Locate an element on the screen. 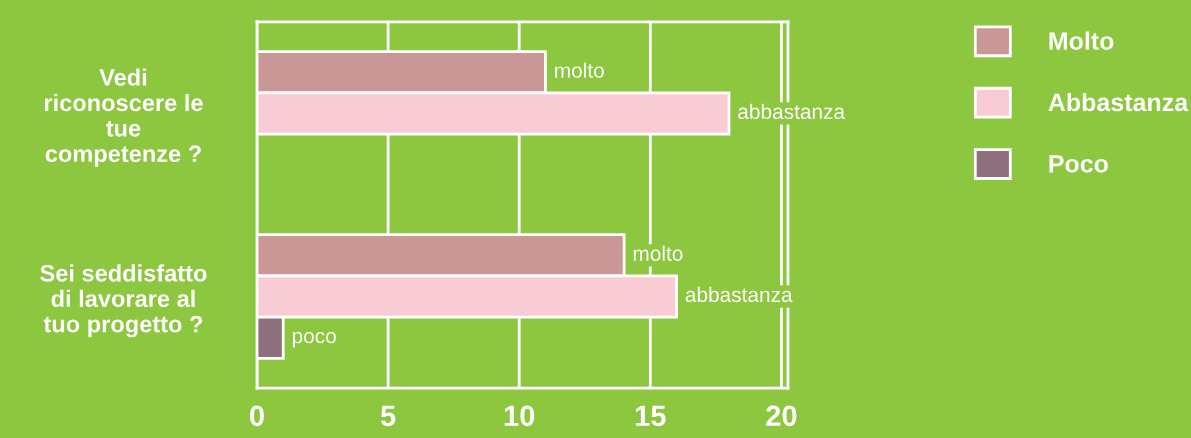 The height and width of the screenshot is (438, 1191). legend-label: Poco is located at coordinates (1078, 164).